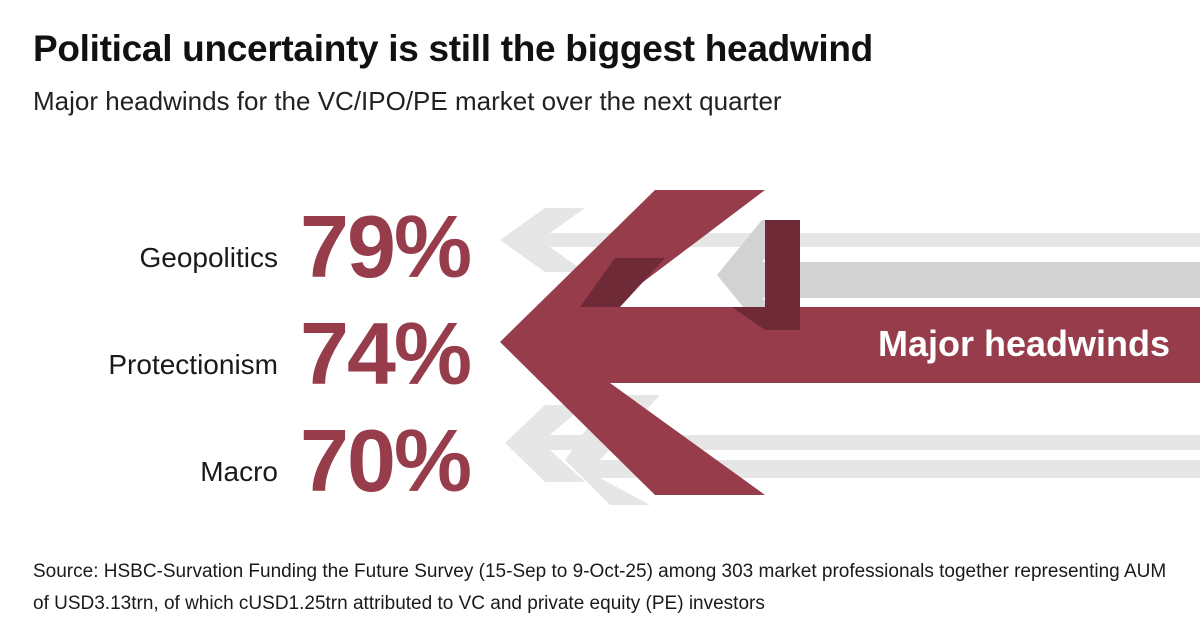 This screenshot has width=1200, height=630. Describe the element at coordinates (386, 460) in the screenshot. I see `value-macro: 70%` at that location.